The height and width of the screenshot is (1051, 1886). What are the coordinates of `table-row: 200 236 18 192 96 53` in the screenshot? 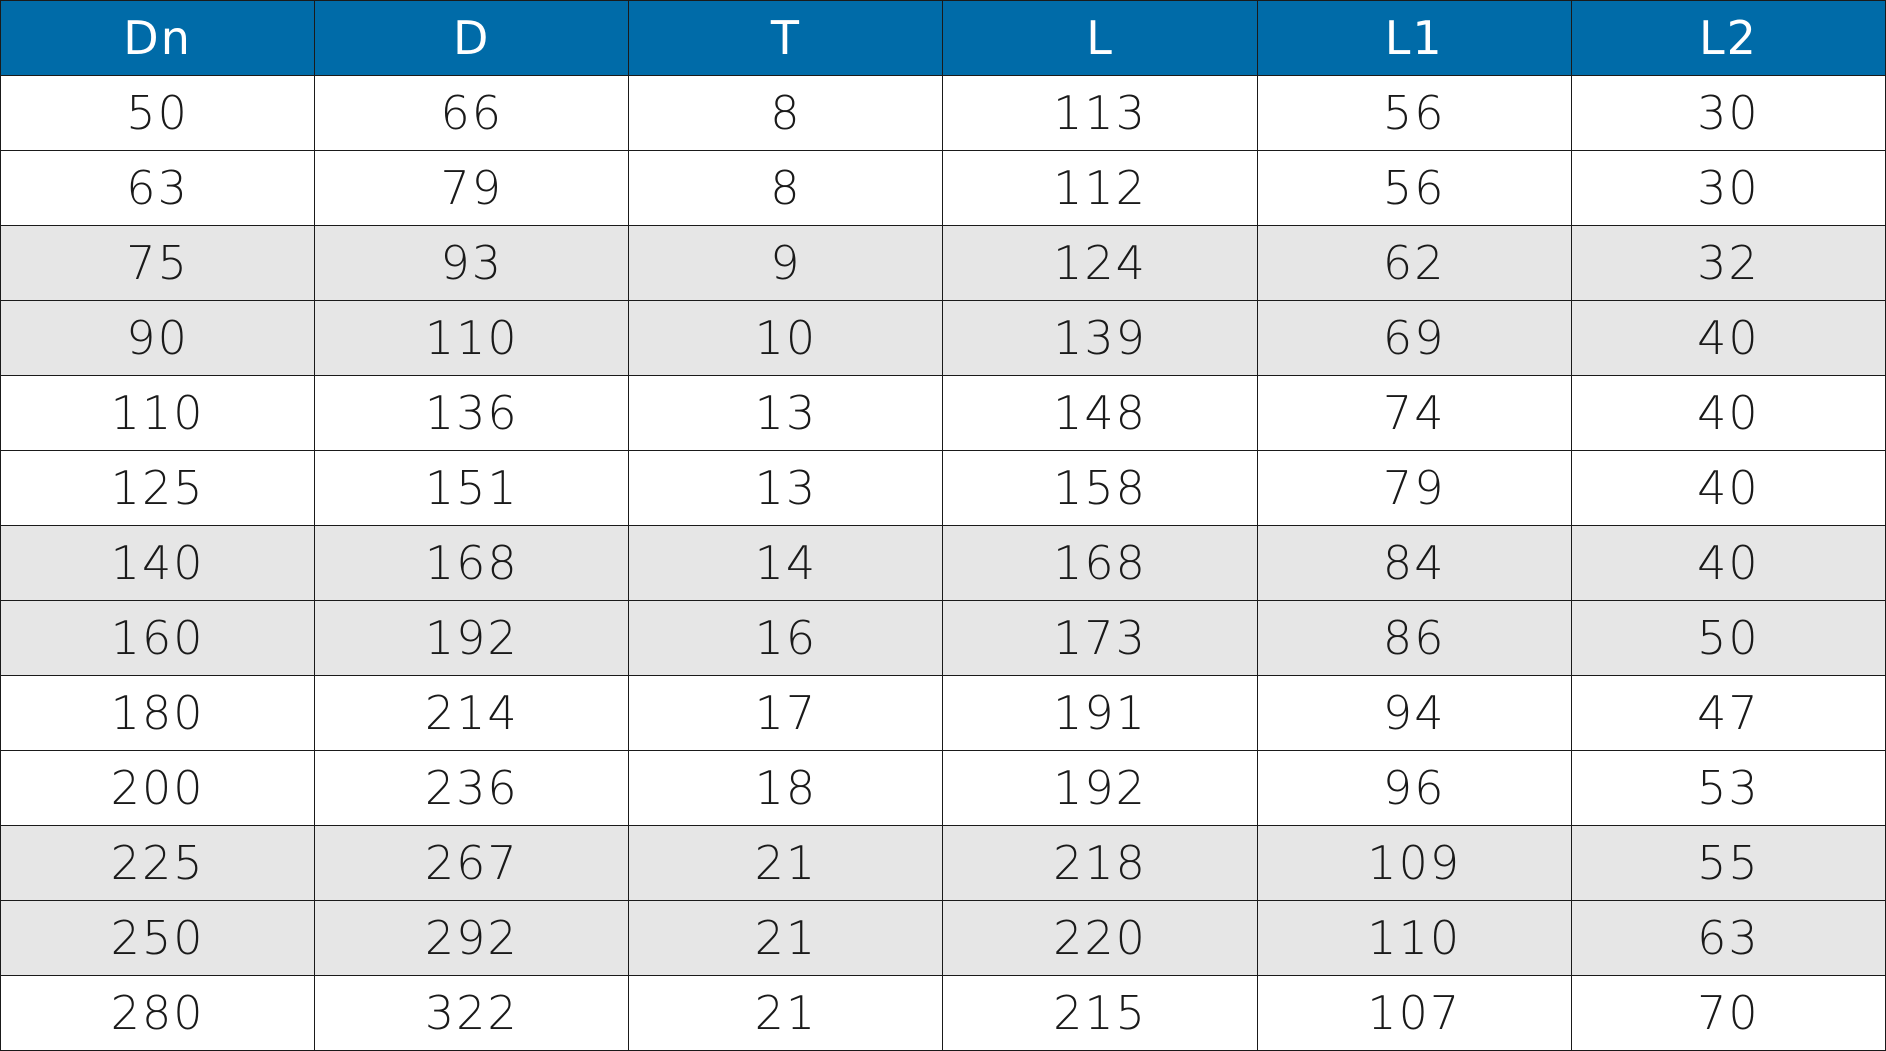 It's located at (943, 788).